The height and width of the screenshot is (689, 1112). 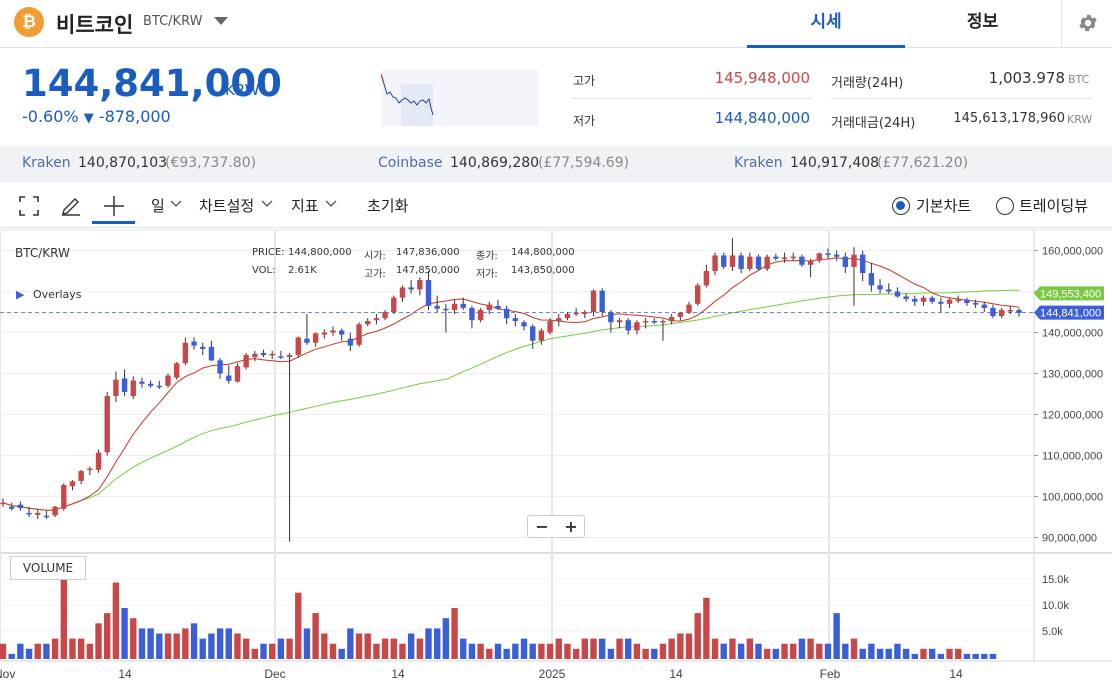 I want to click on legend-price-label: PRICE:, so click(x=268, y=252).